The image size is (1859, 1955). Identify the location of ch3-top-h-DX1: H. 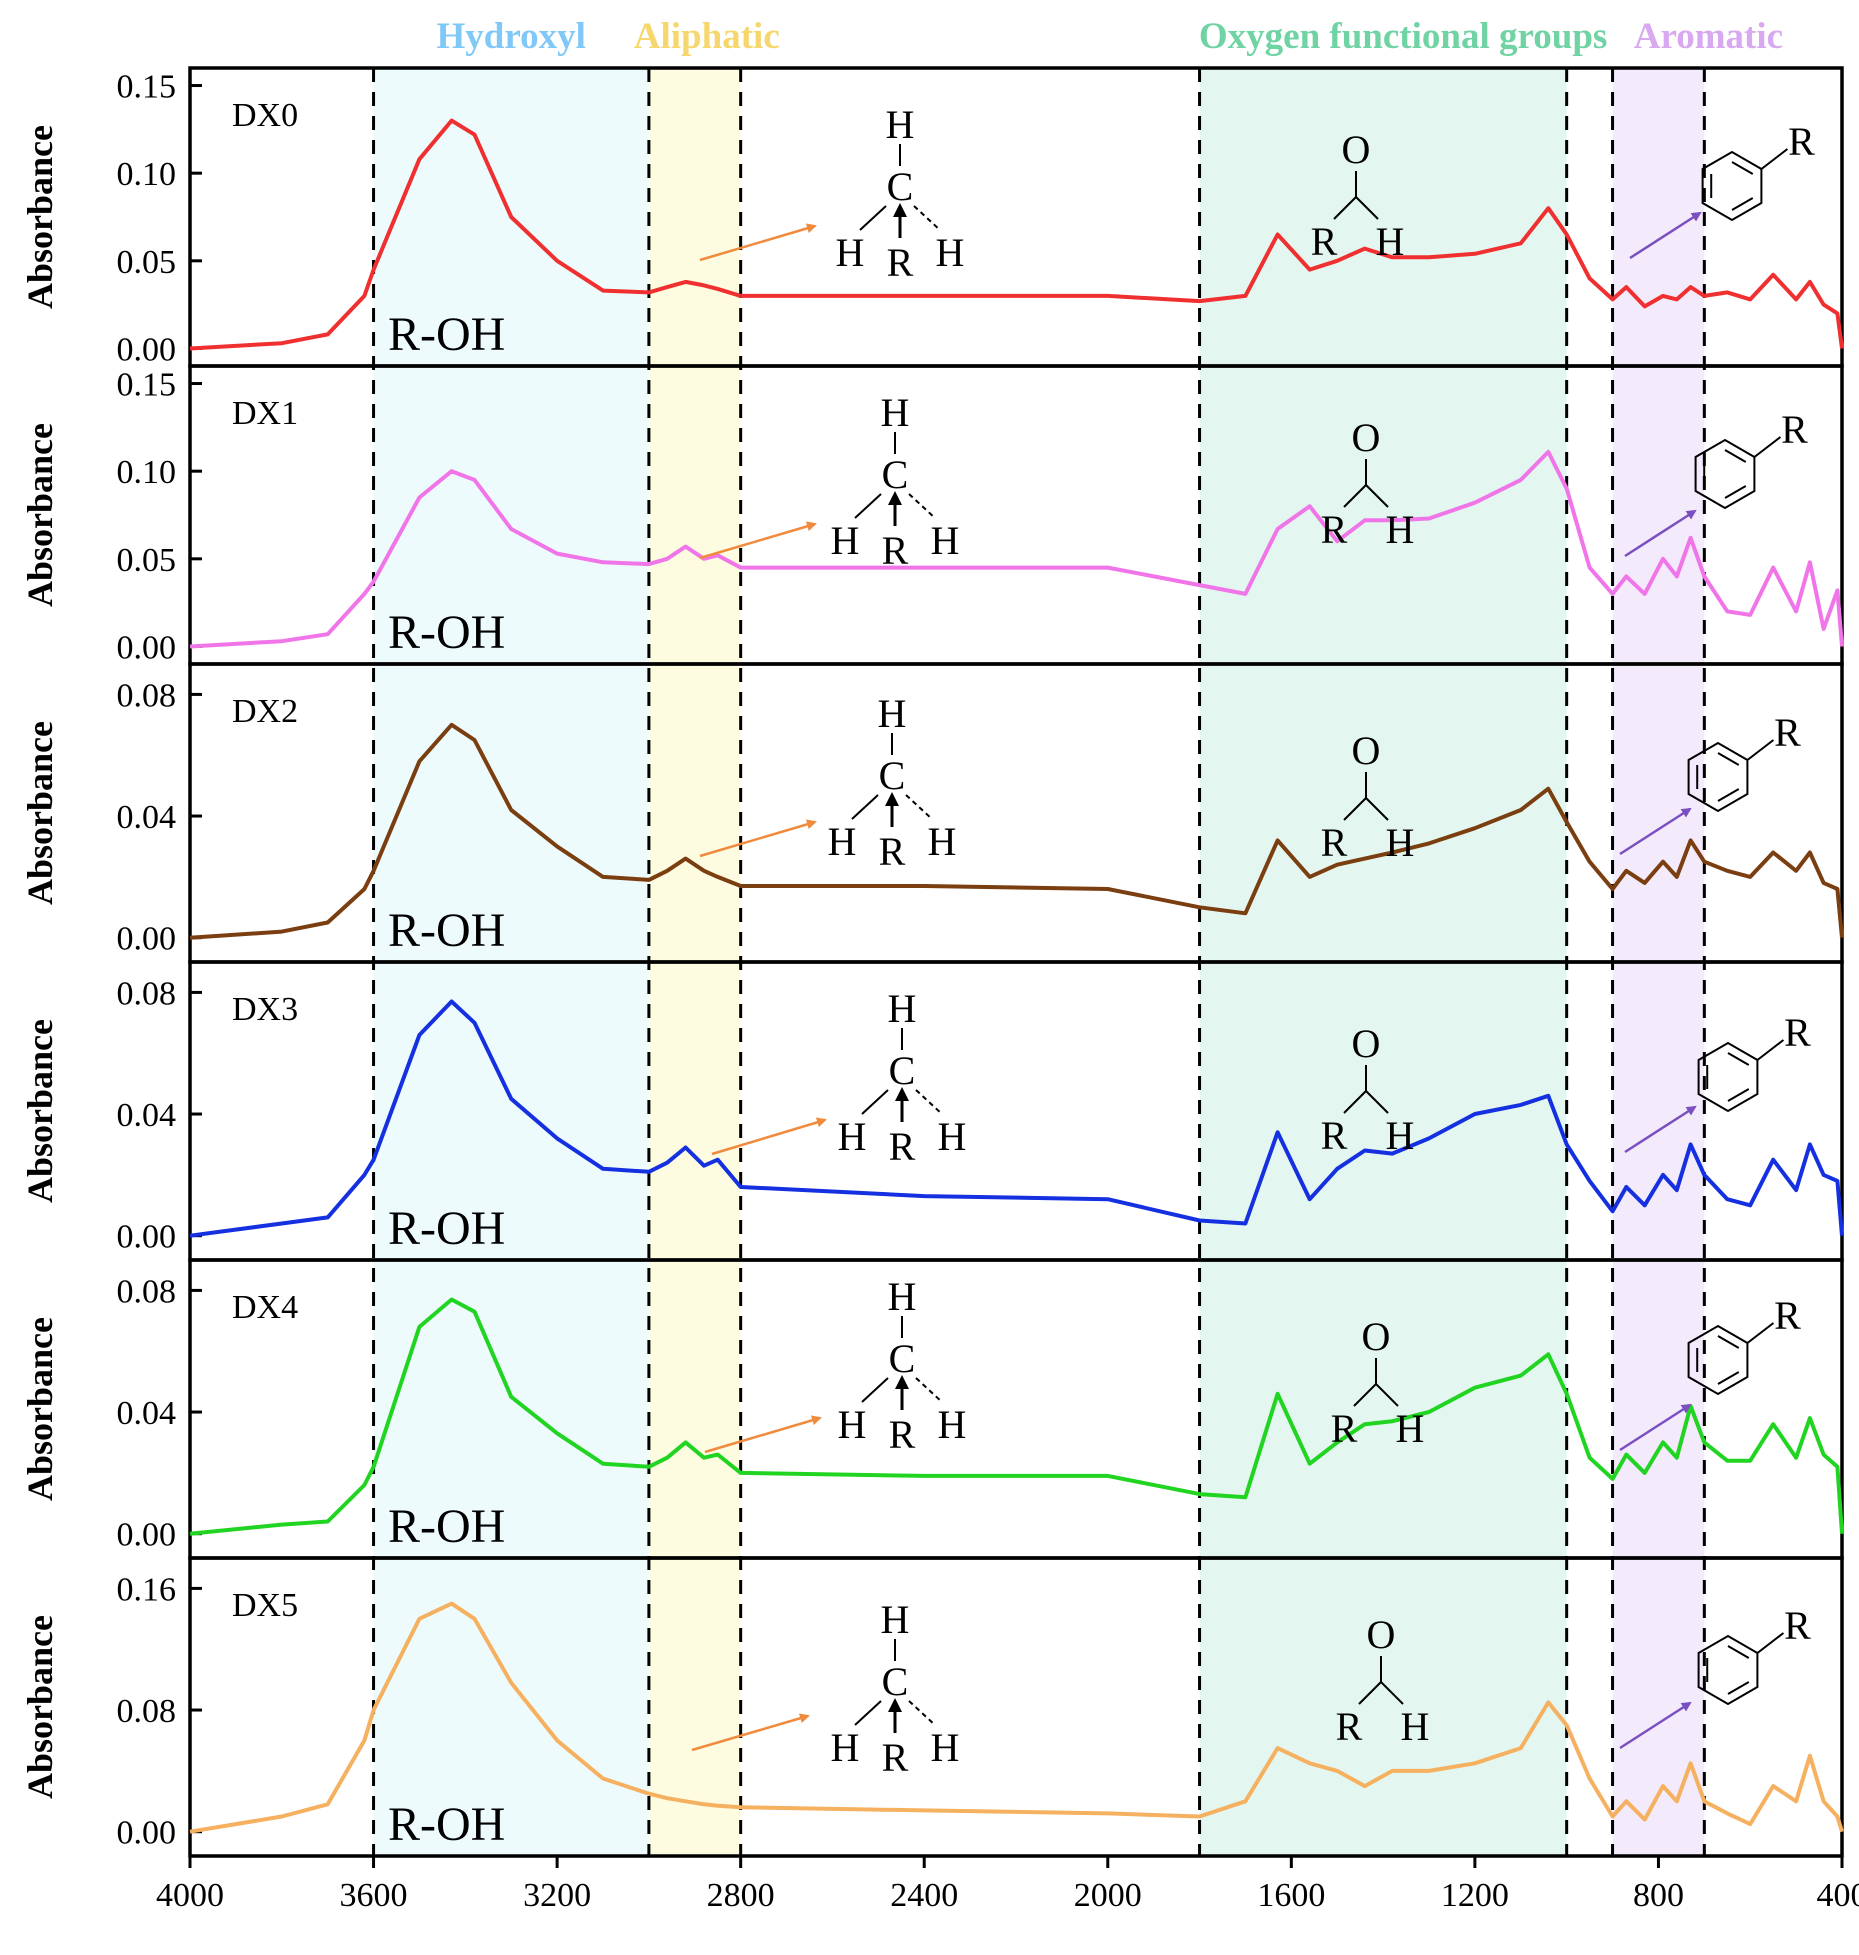
(895, 412).